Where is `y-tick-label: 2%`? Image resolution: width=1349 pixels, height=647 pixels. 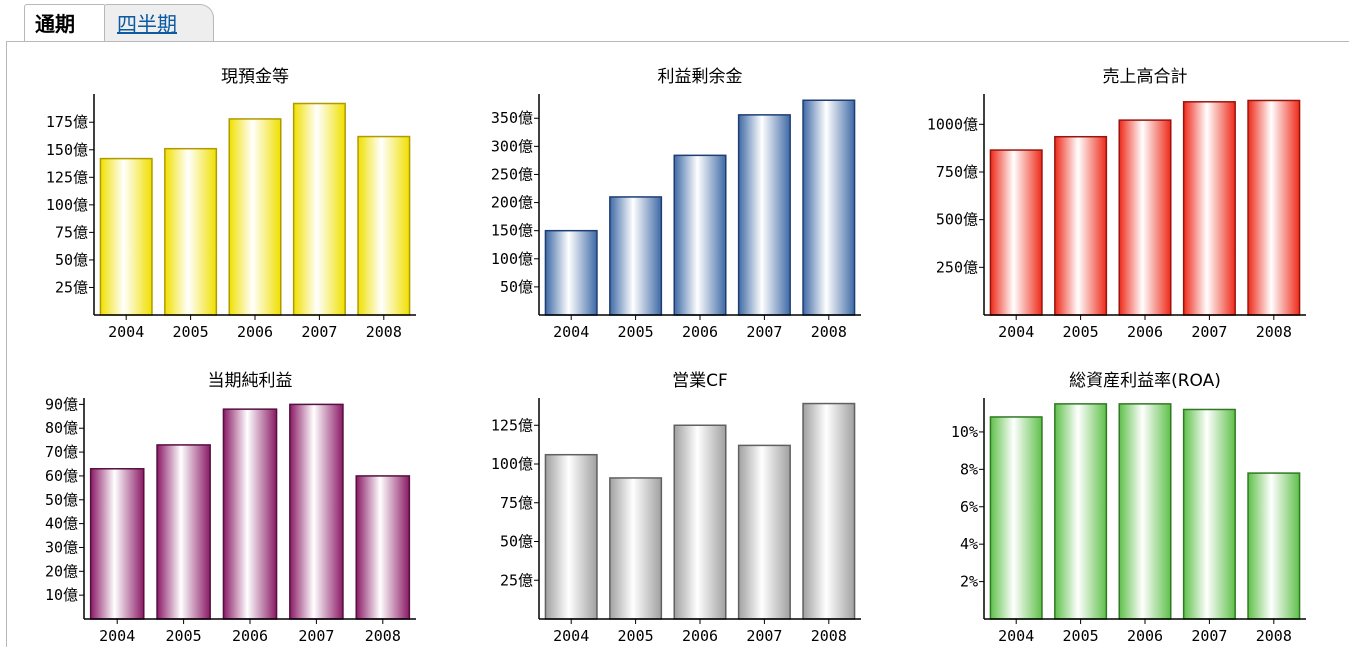 y-tick-label: 2% is located at coordinates (969, 582).